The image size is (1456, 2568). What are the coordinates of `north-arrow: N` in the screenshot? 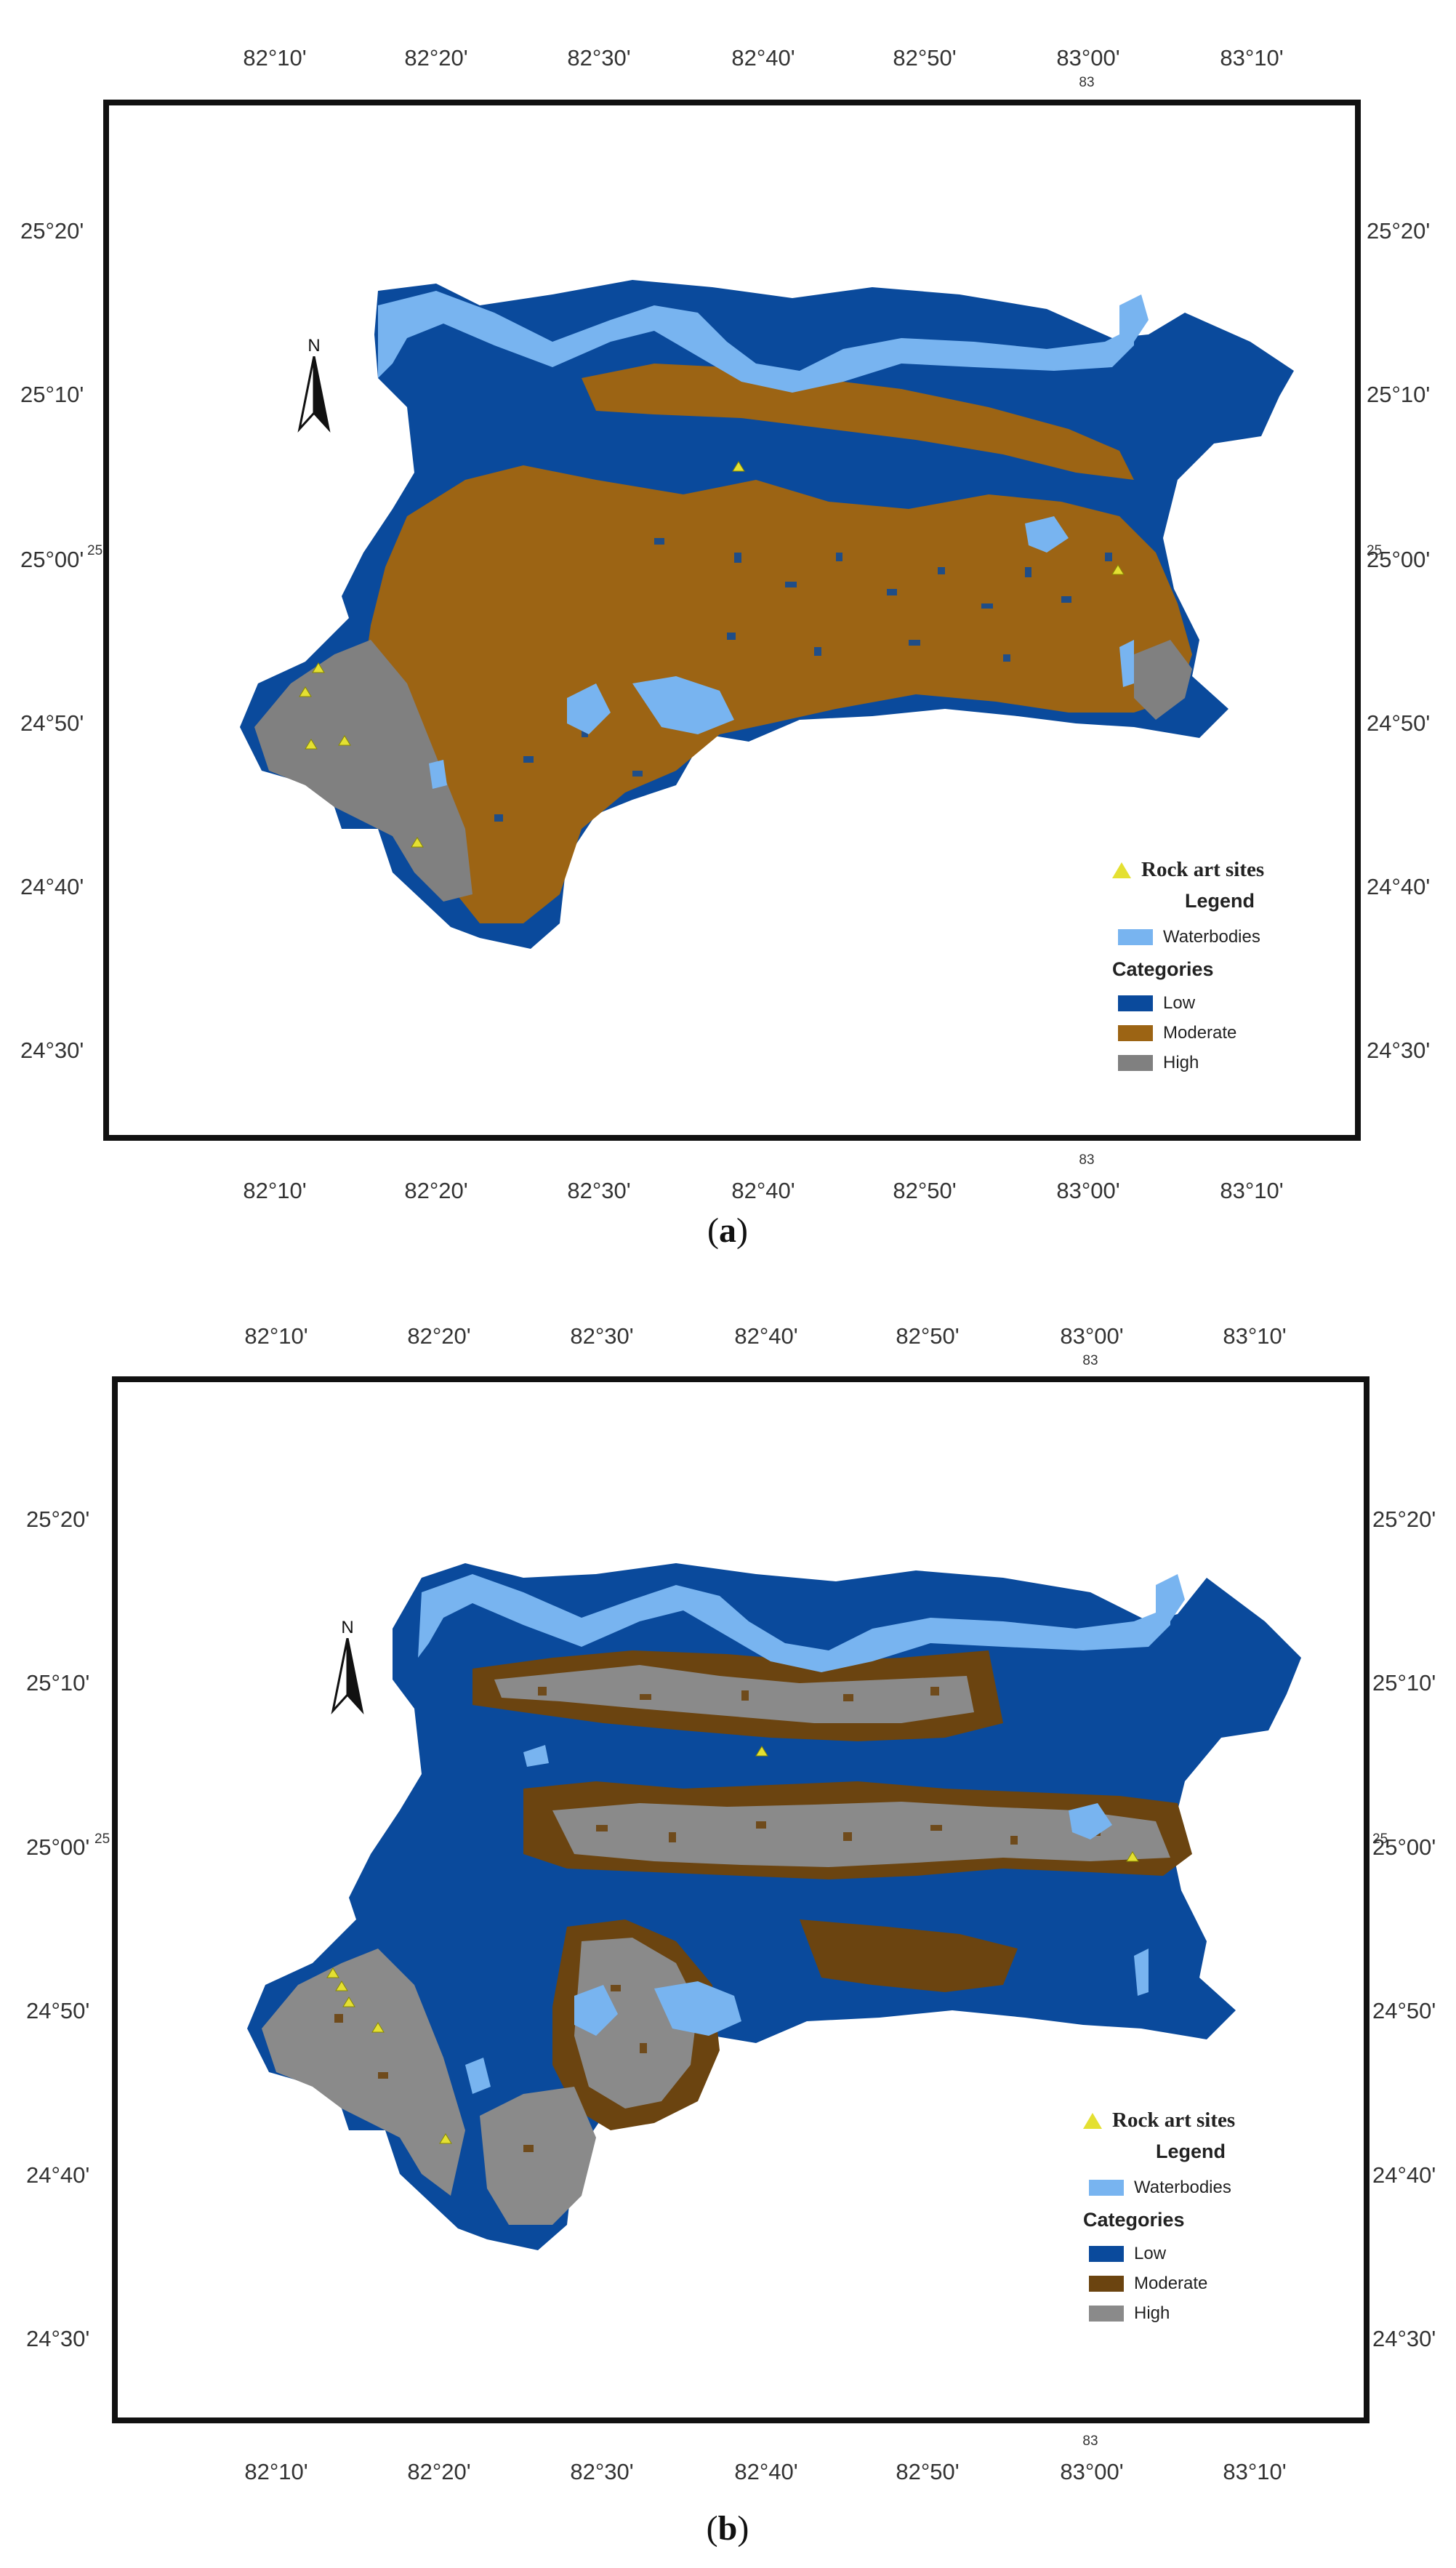 It's located at (347, 1670).